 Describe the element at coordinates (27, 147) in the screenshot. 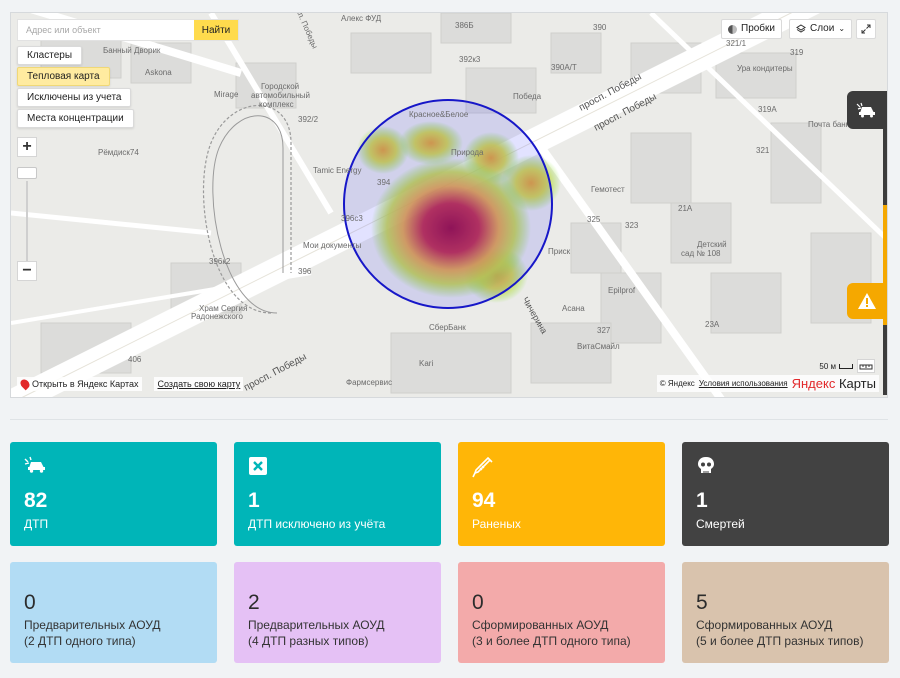

I see `zoom-in-button: +` at that location.